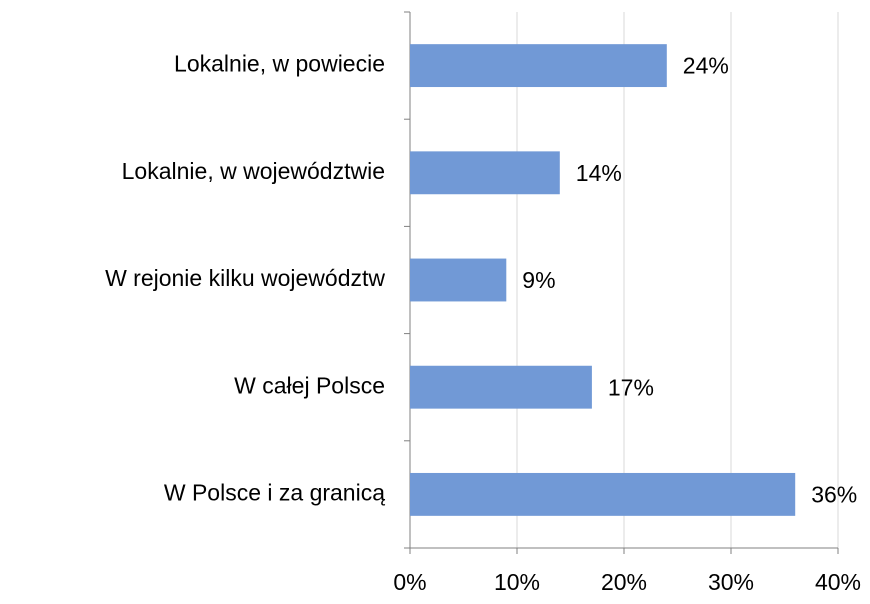  Describe the element at coordinates (599, 173) in the screenshot. I see `value-label: 14%` at that location.